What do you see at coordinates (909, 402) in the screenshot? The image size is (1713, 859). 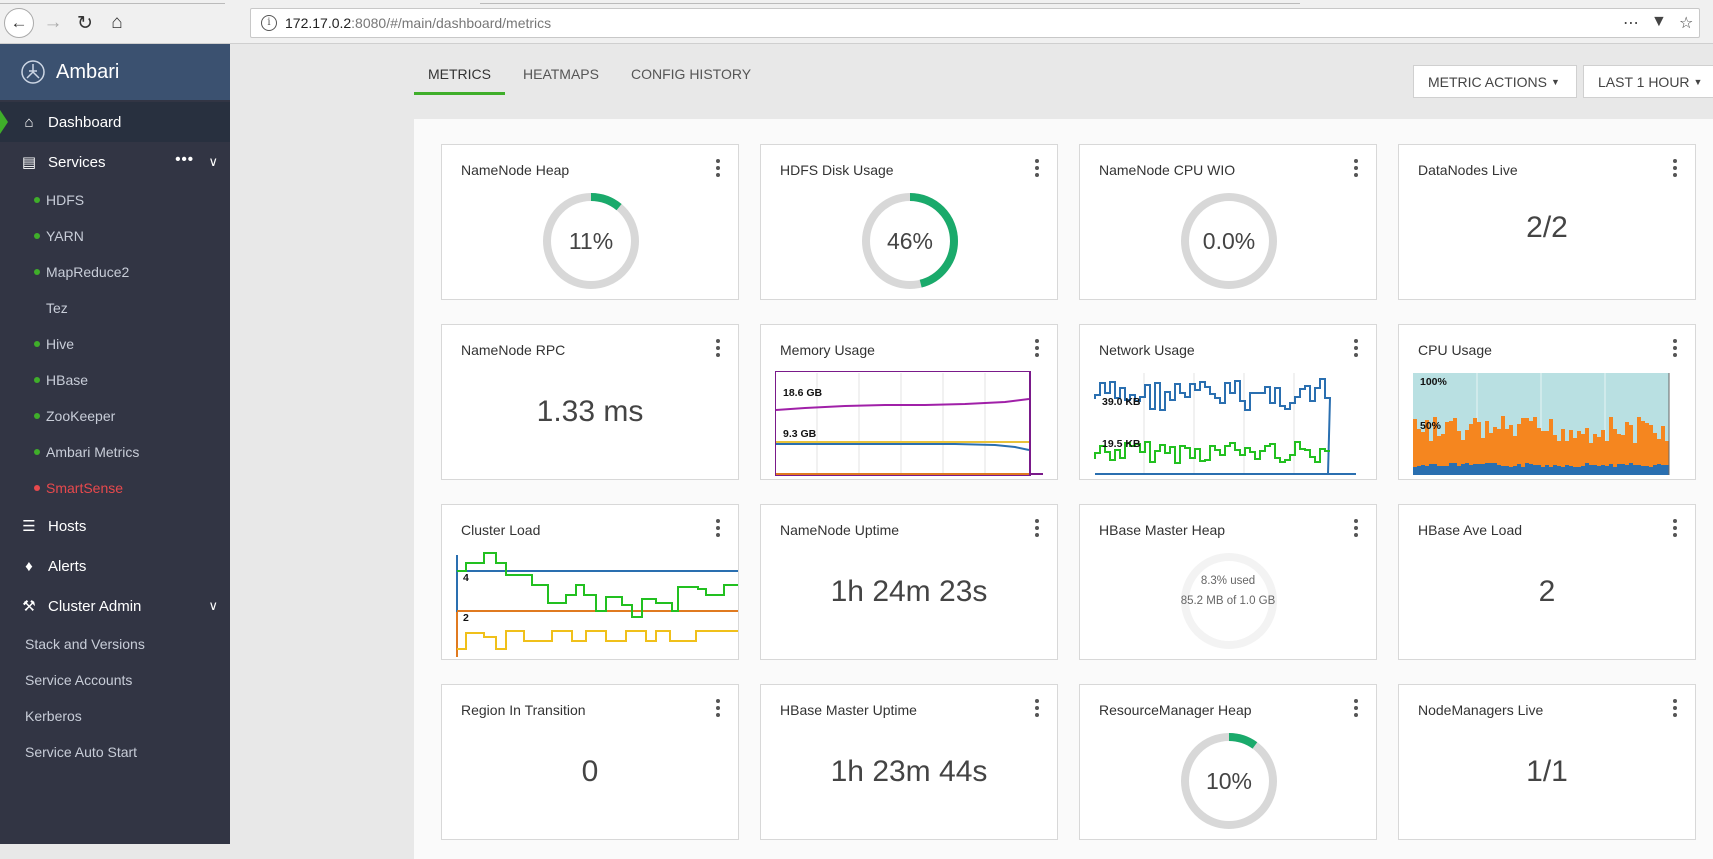 I see `widget-memory-usage: Memory Usage 18.6 GB 9.3 GB` at bounding box center [909, 402].